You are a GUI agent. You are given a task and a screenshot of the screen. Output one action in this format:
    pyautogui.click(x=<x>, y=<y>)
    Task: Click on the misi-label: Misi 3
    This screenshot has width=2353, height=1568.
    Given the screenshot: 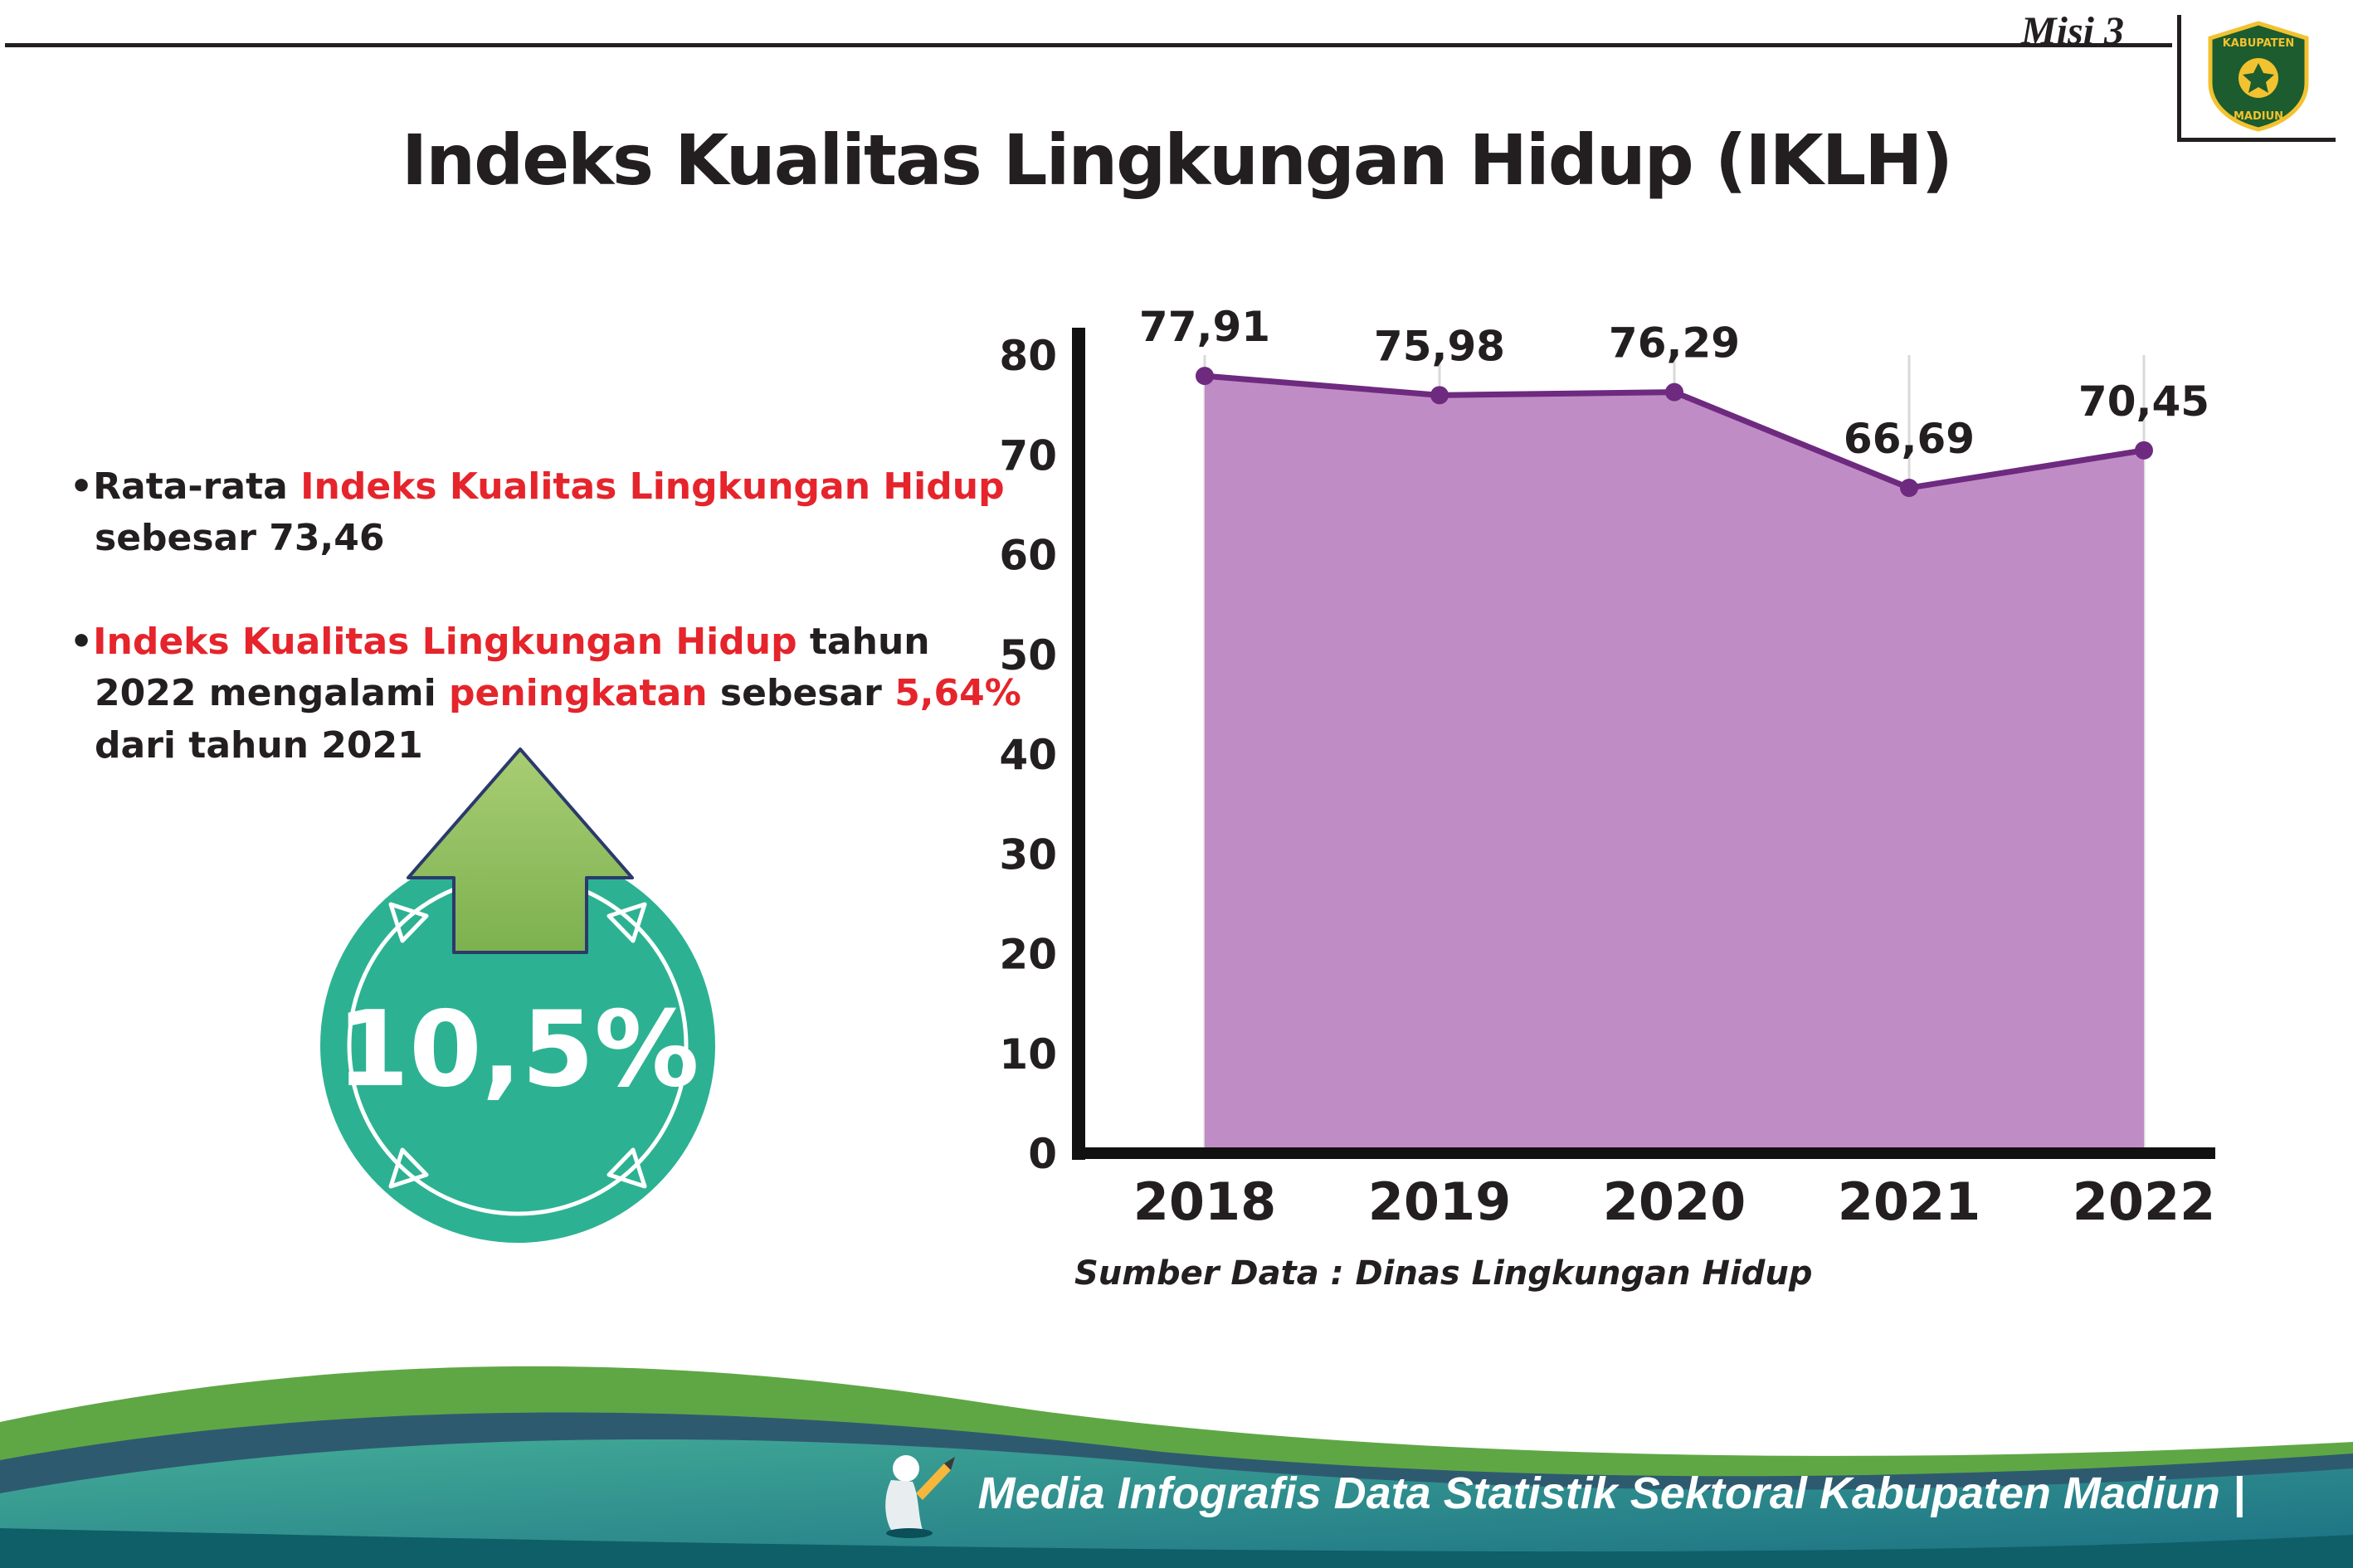 What is the action you would take?
    pyautogui.click(x=2072, y=31)
    